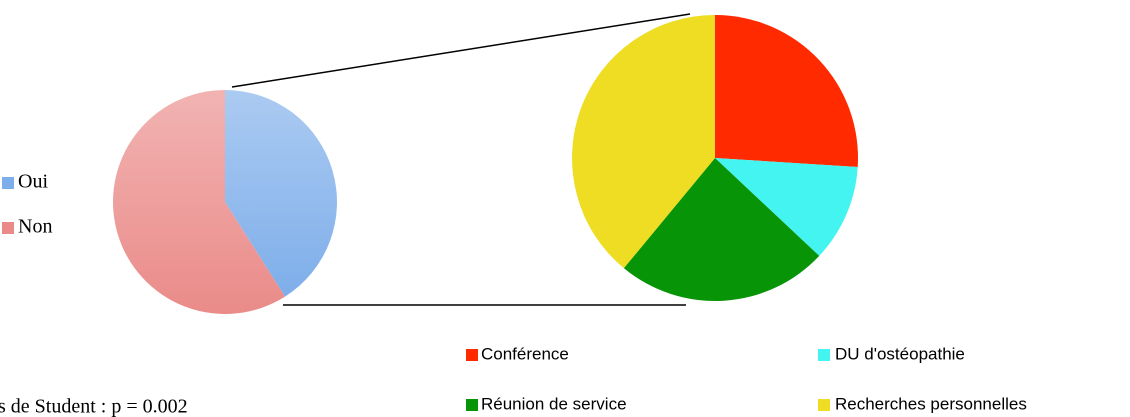 This screenshot has width=1130, height=417. What do you see at coordinates (900, 353) in the screenshot?
I see `legend-label: DU d'ostéopathie` at bounding box center [900, 353].